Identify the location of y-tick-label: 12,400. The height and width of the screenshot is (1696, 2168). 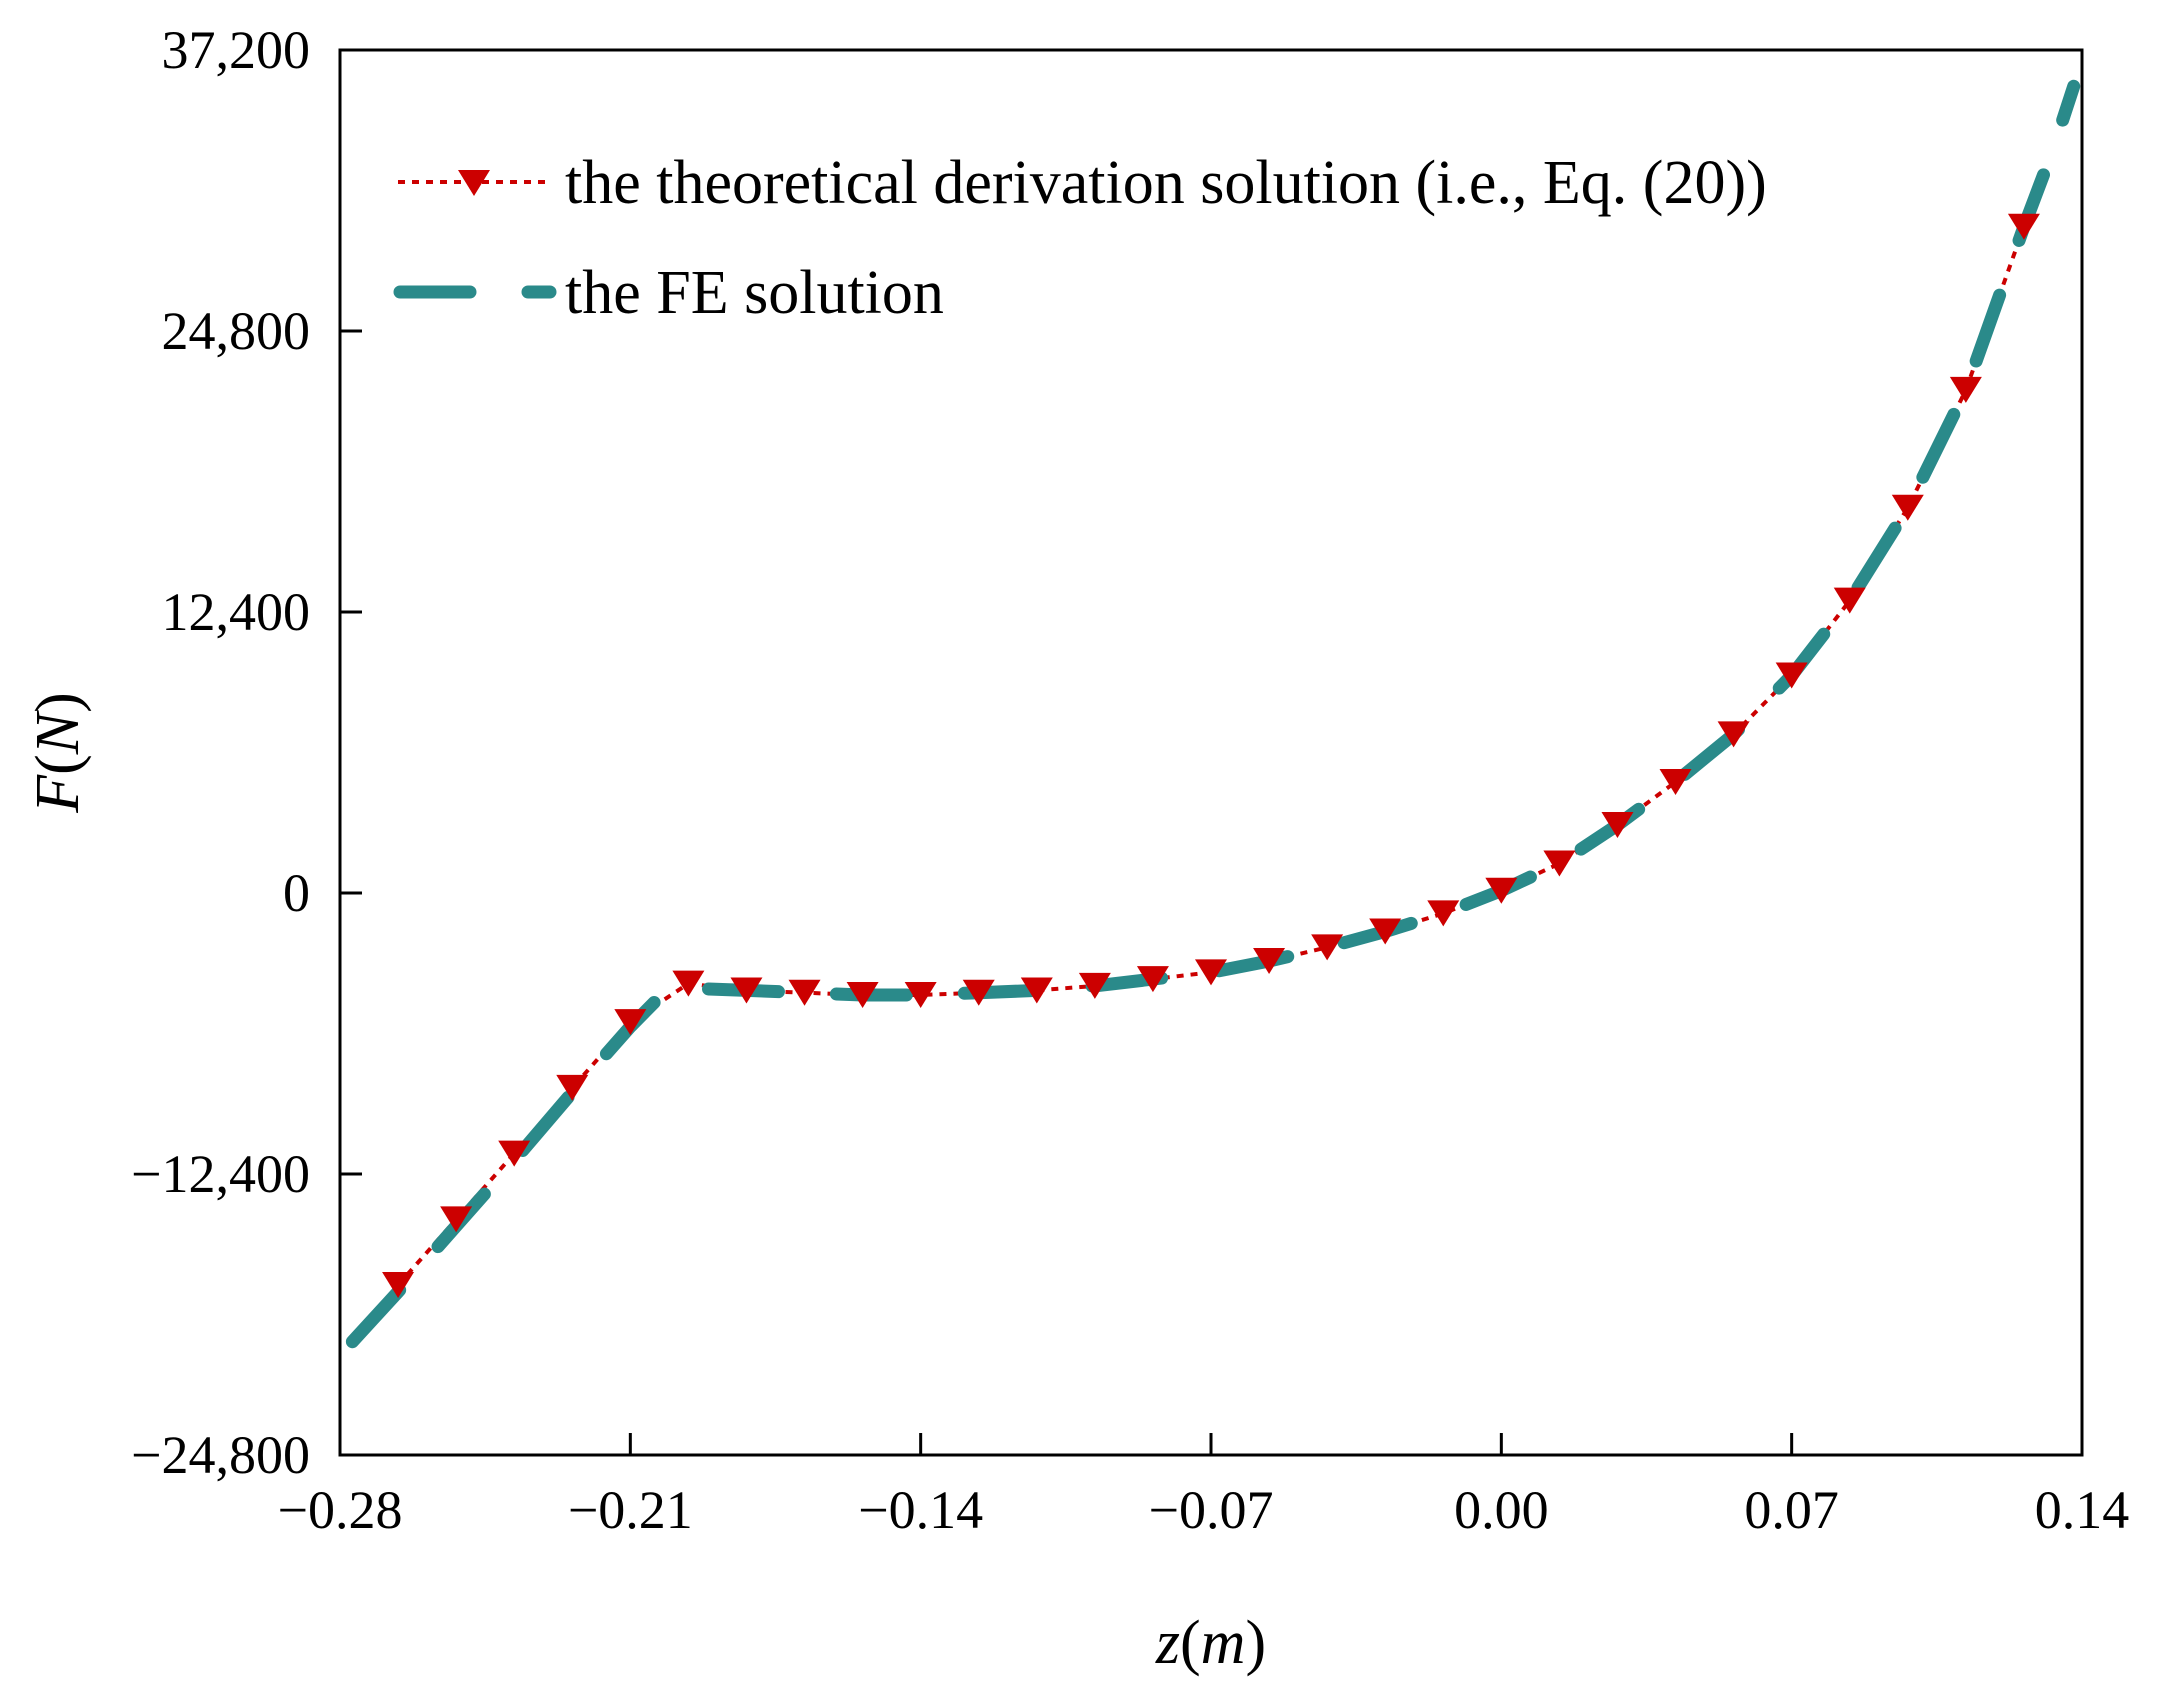
(236, 612).